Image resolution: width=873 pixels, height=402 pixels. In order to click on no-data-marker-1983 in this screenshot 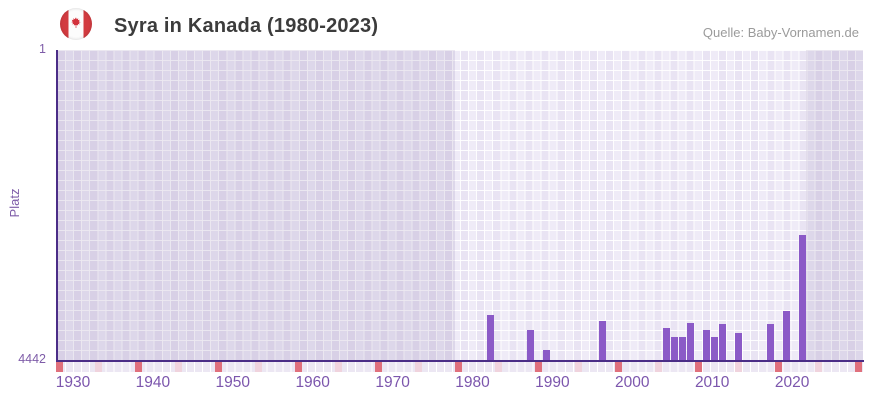, I will do `click(498, 367)`.